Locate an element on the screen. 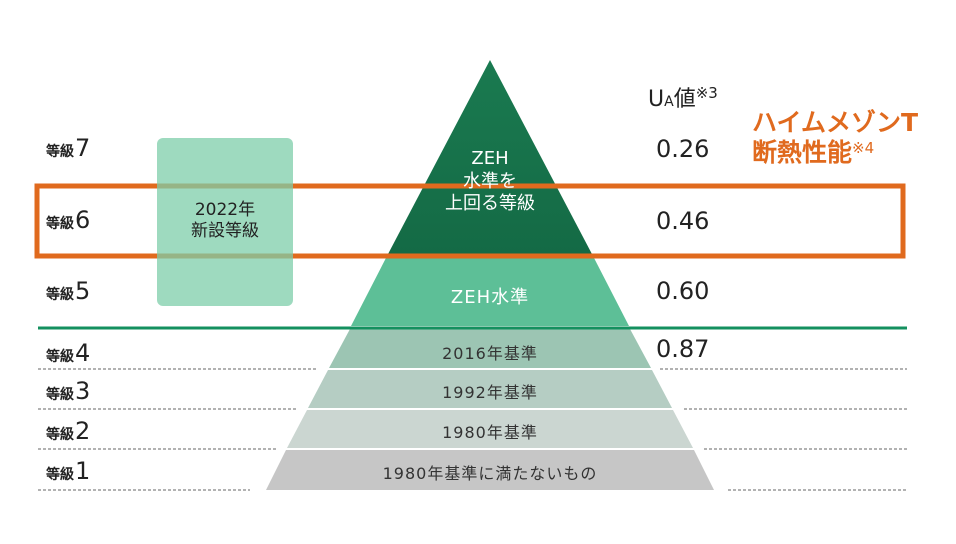  new-grade-year: 2022年 is located at coordinates (225, 210).